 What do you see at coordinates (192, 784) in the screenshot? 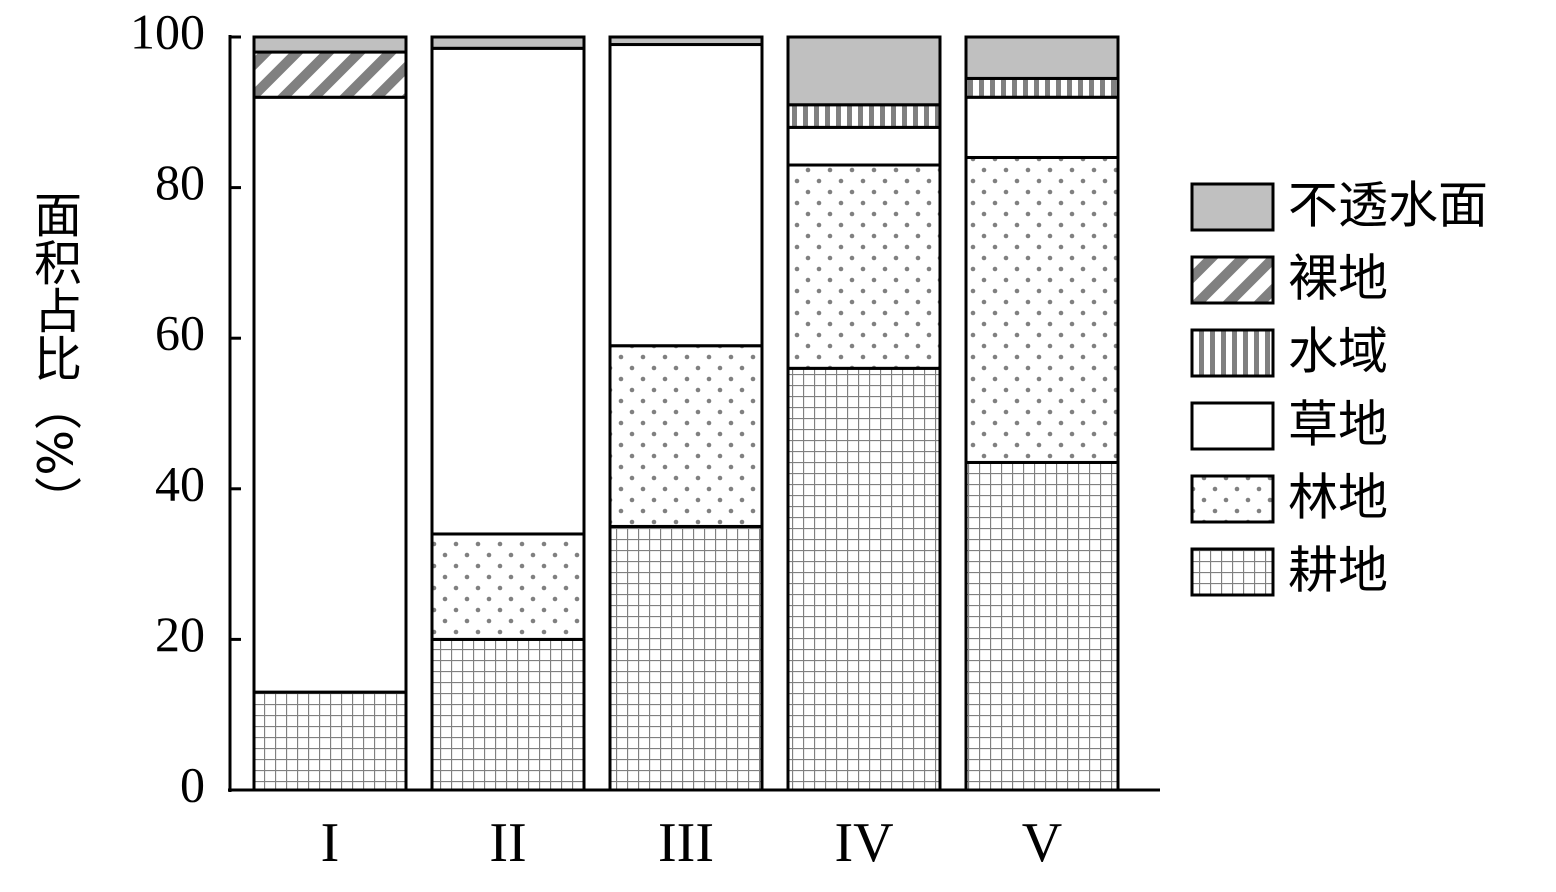
I see `y-tick-label: 0` at bounding box center [192, 784].